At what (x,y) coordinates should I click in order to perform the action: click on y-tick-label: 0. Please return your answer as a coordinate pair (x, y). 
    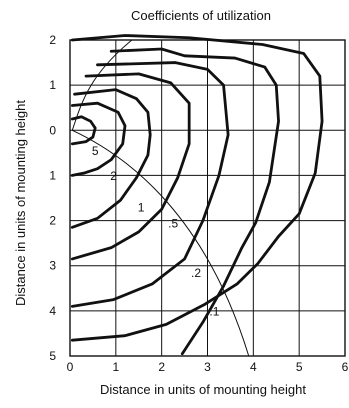
    Looking at the image, I should click on (52, 130).